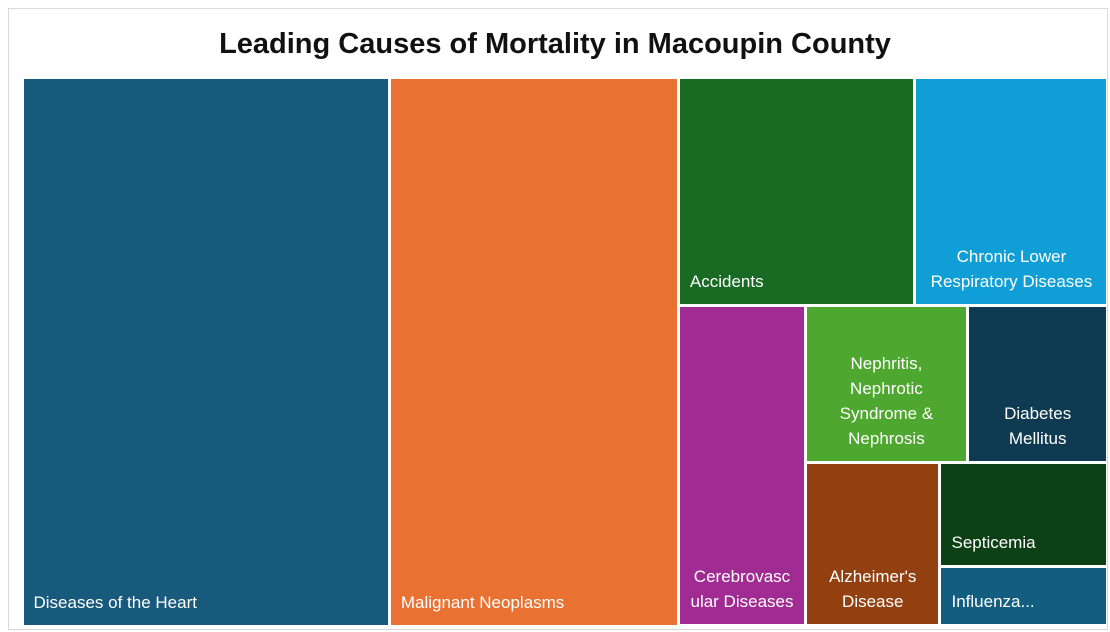  I want to click on cell-label: Diseases of the Heart, so click(115, 602).